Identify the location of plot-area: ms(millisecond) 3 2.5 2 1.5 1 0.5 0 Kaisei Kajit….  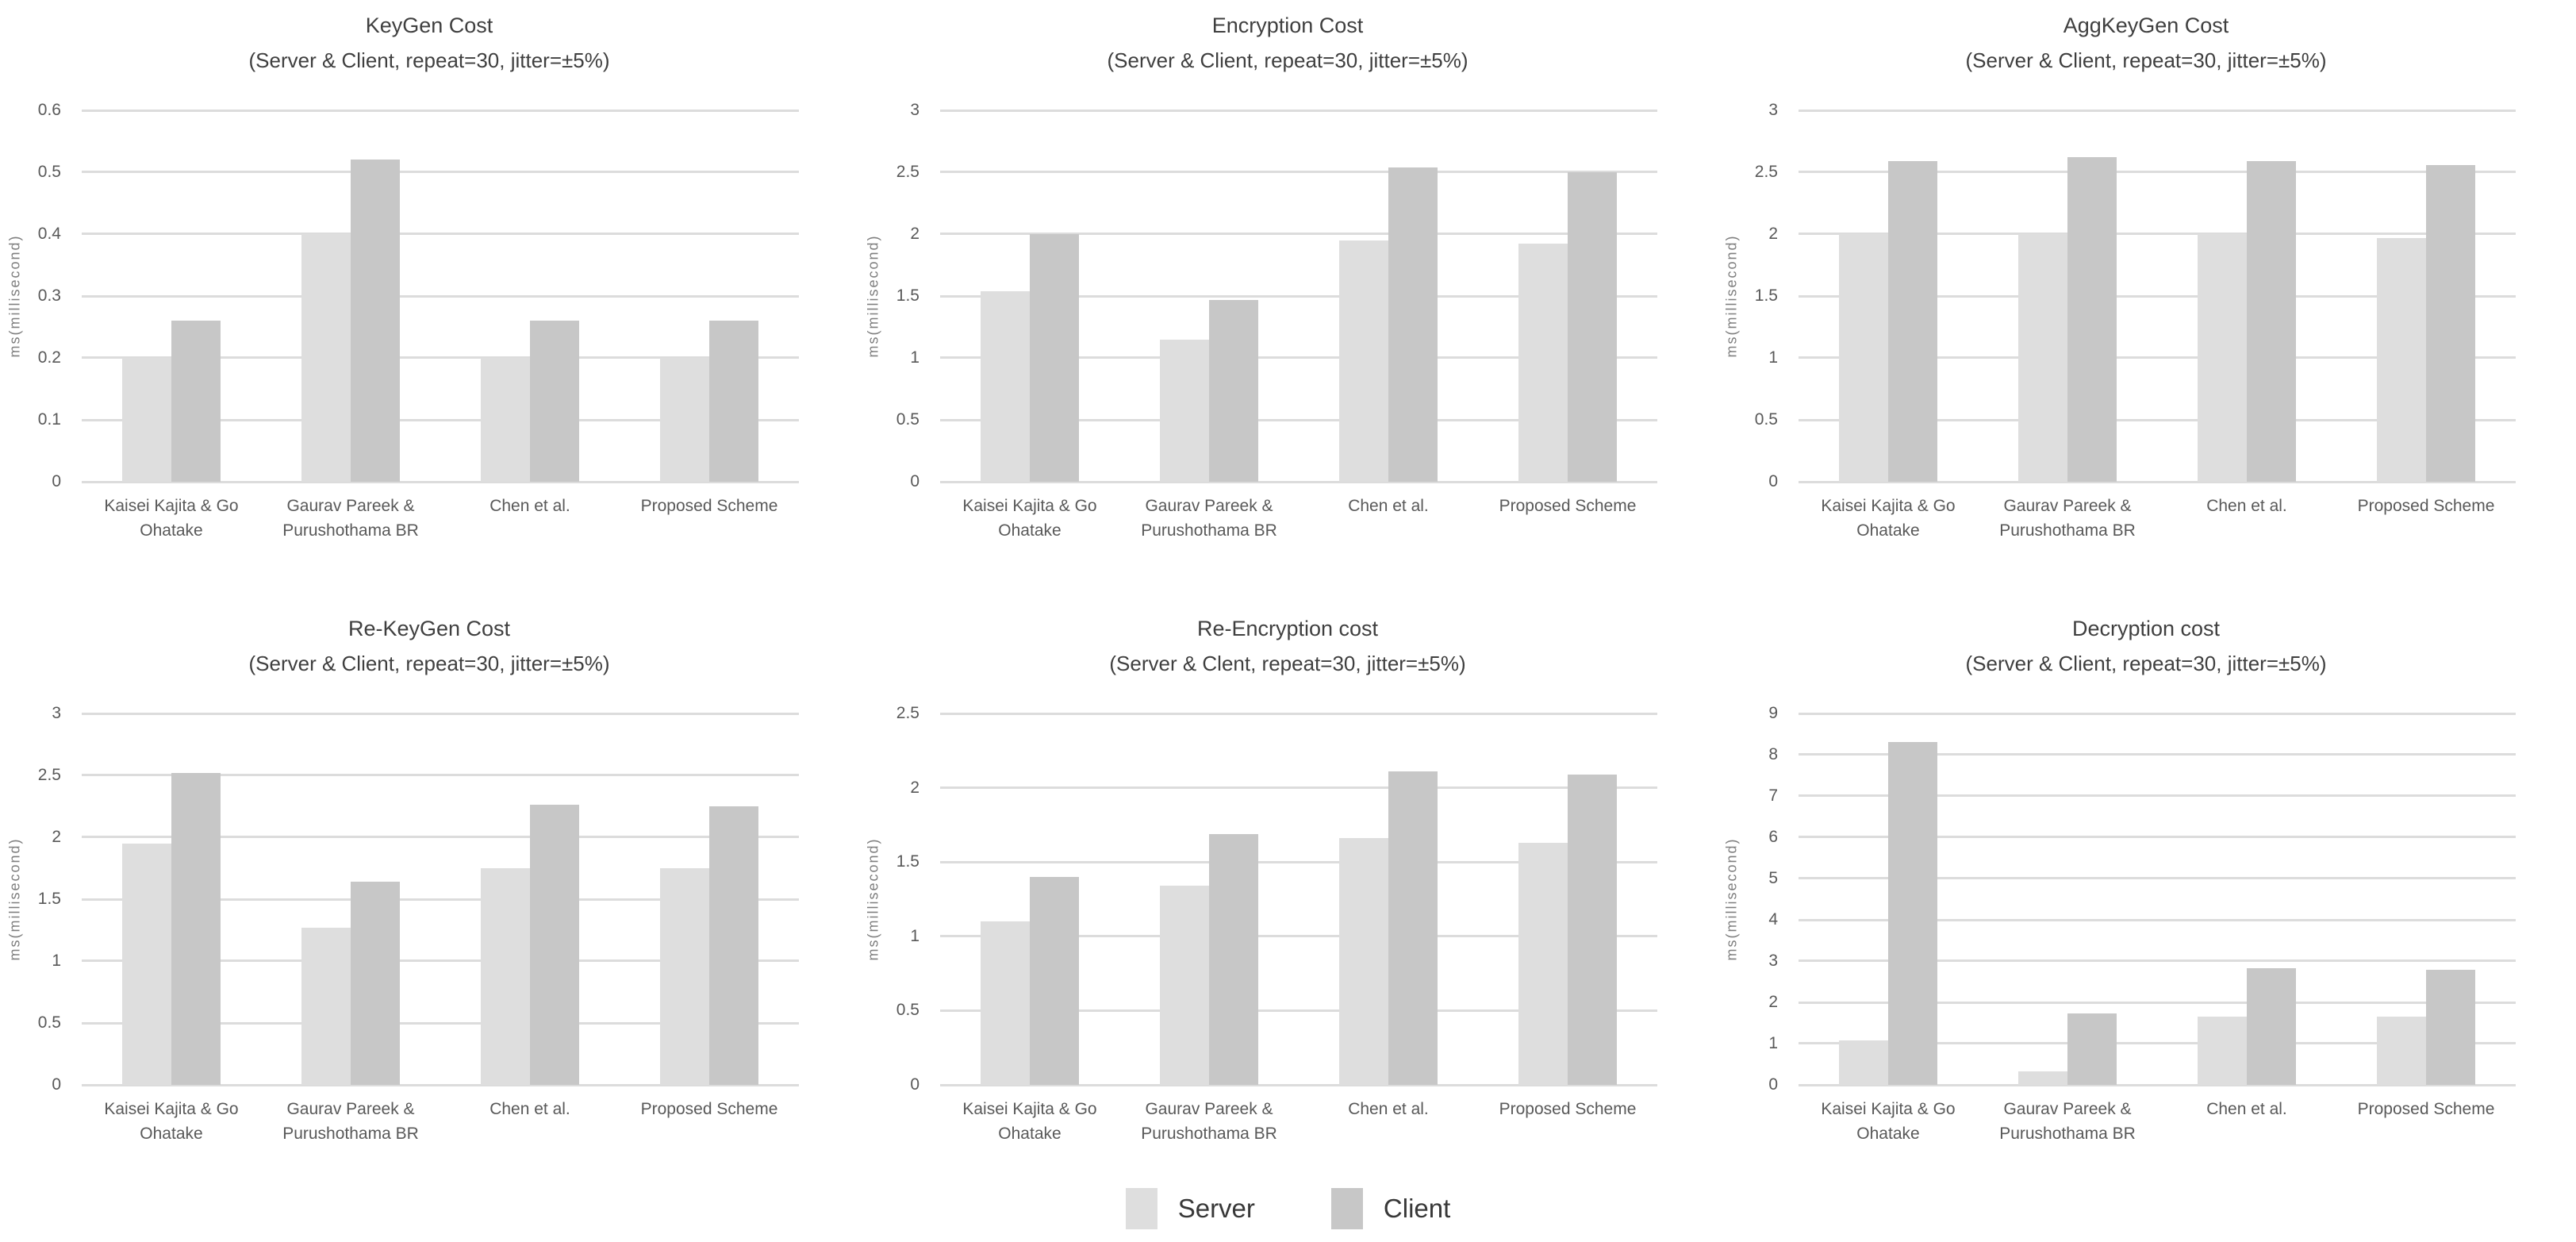
(403, 924).